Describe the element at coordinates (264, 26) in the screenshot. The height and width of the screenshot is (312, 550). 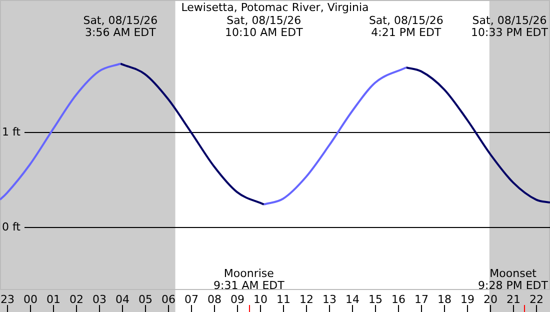
I see `annotation: Sat, 08/15/26 10:10 AM EDT` at that location.